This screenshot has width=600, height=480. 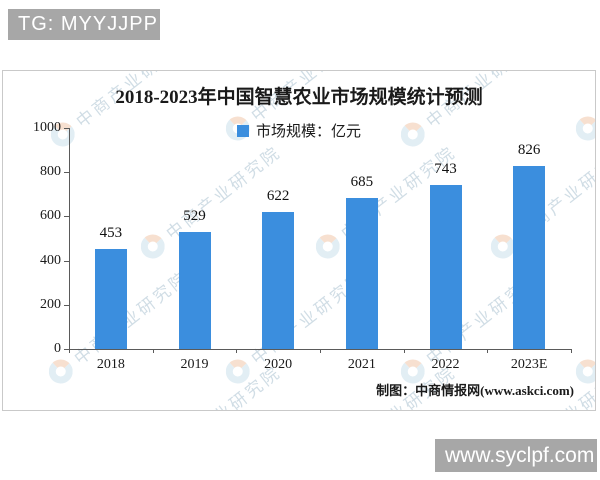 I want to click on y-axis-tick-label: 400, so click(x=50, y=260).